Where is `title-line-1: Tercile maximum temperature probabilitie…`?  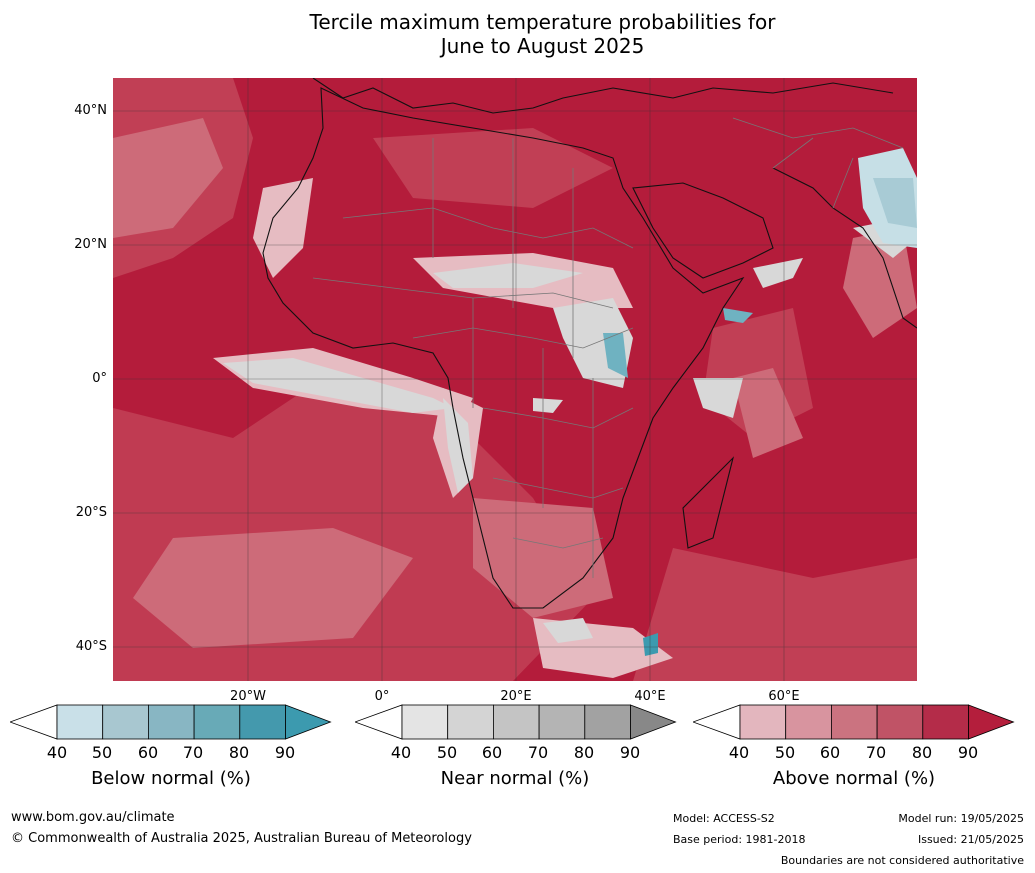 title-line-1: Tercile maximum temperature probabilitie… is located at coordinates (542, 22).